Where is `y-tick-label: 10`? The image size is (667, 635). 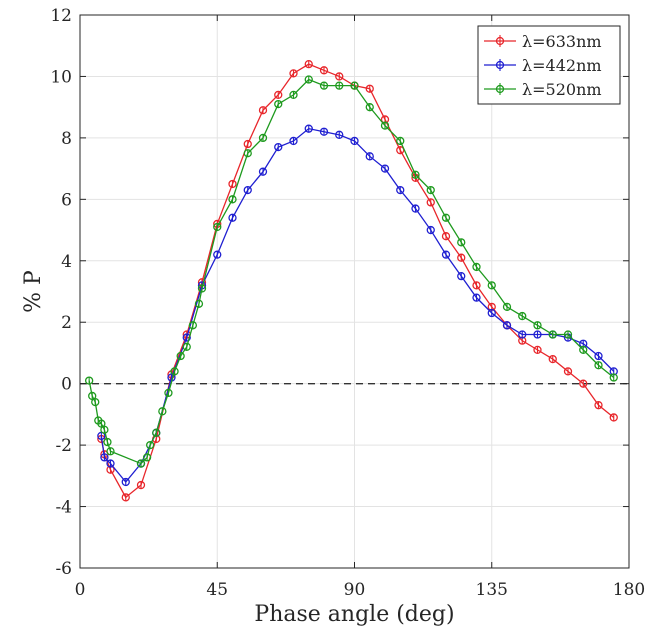
y-tick-label: 10 is located at coordinates (61, 77).